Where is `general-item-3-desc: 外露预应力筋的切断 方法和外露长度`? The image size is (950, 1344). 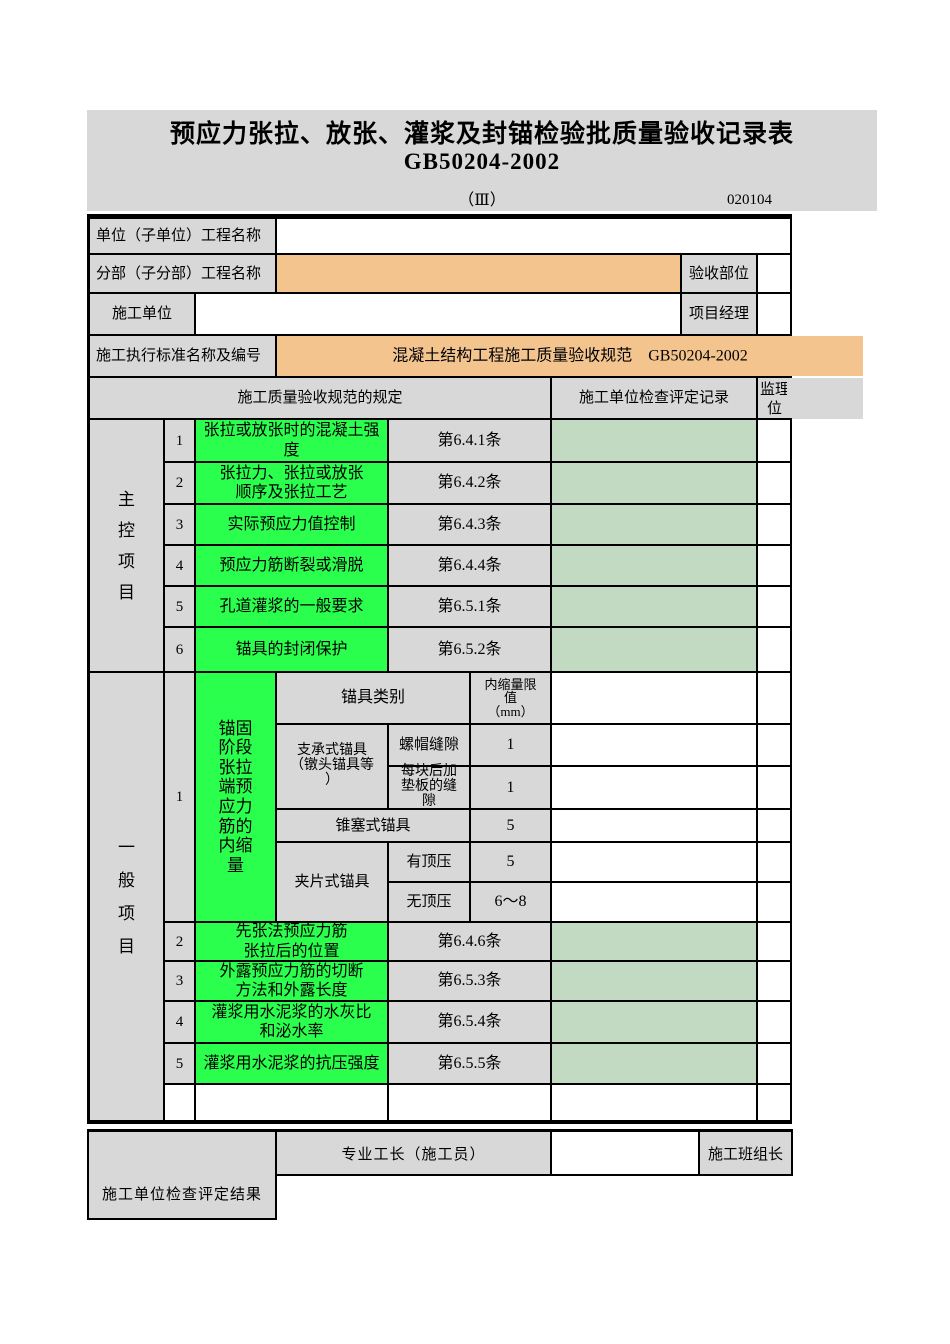
general-item-3-desc: 外露预应力筋的切断 方法和外露长度 is located at coordinates (291, 981).